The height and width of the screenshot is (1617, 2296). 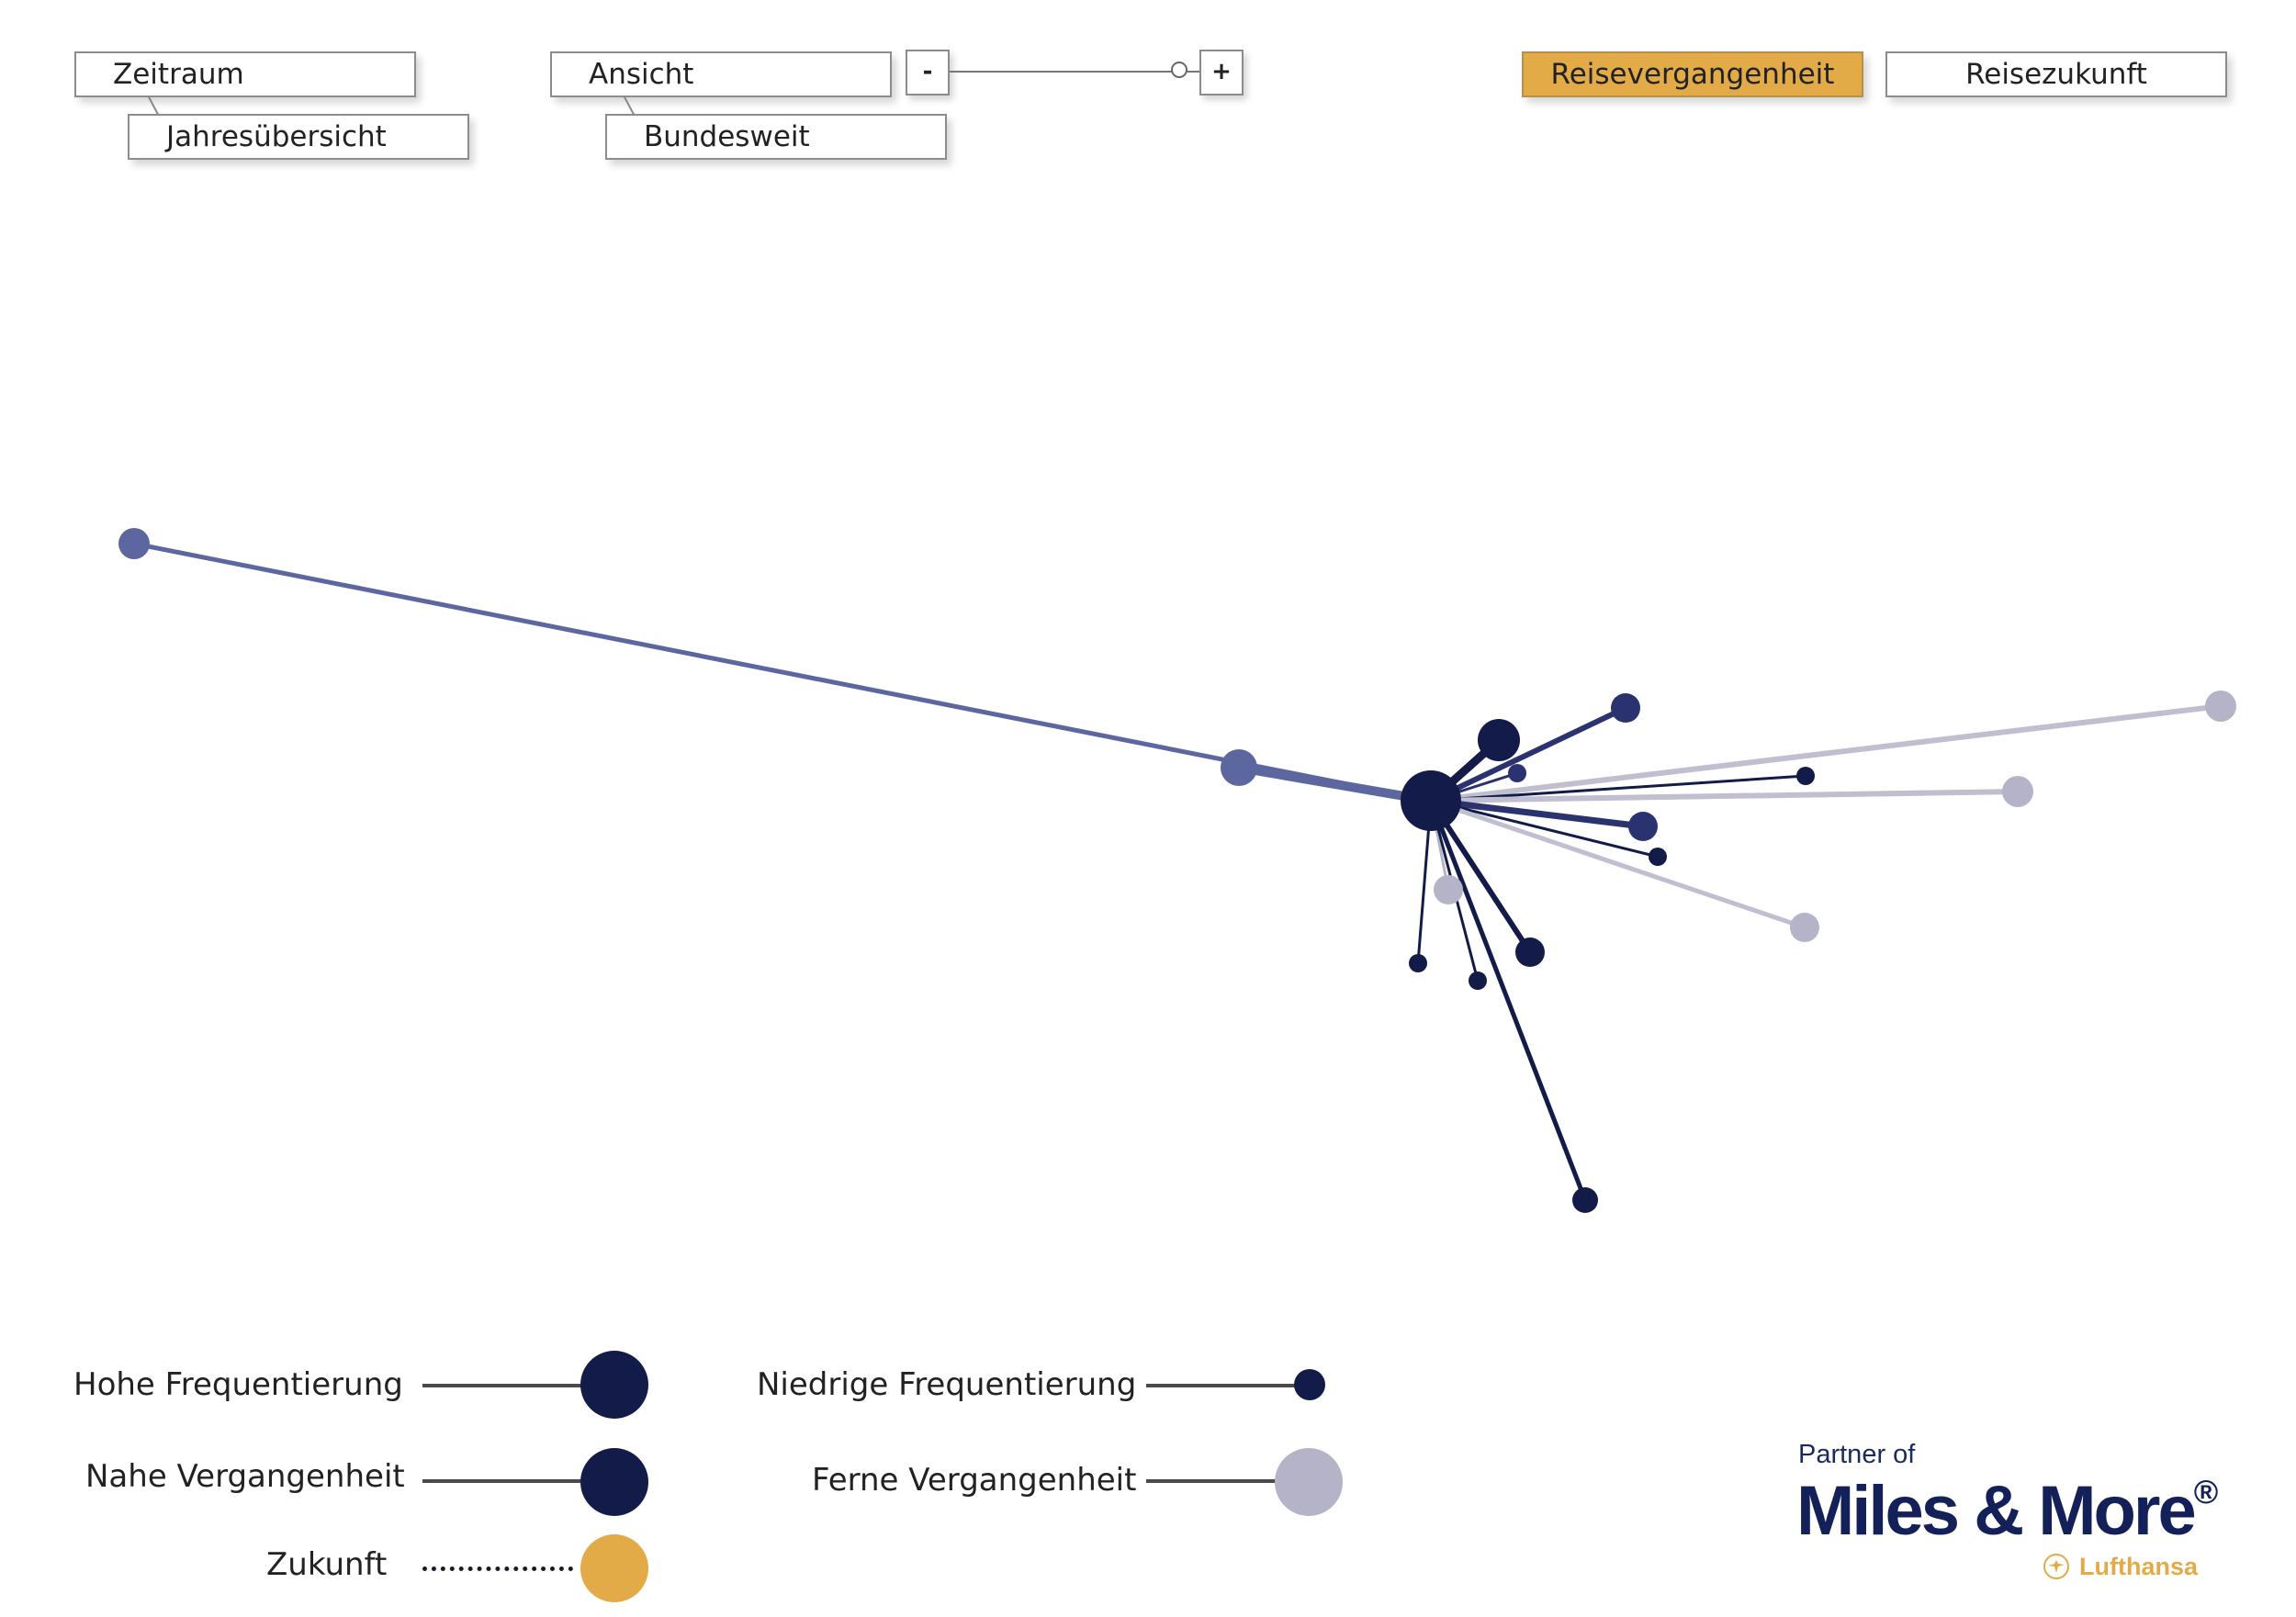 I want to click on zeitraum-value-dropdown: Jahresübersicht, so click(x=298, y=137).